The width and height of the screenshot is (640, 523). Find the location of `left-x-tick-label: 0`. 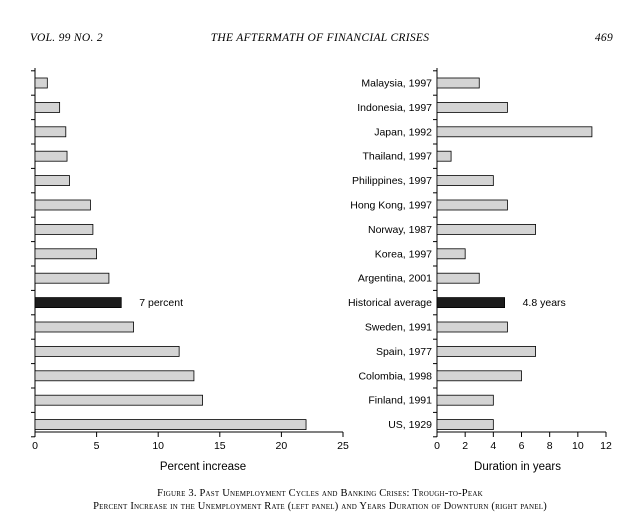

left-x-tick-label: 0 is located at coordinates (35, 446).